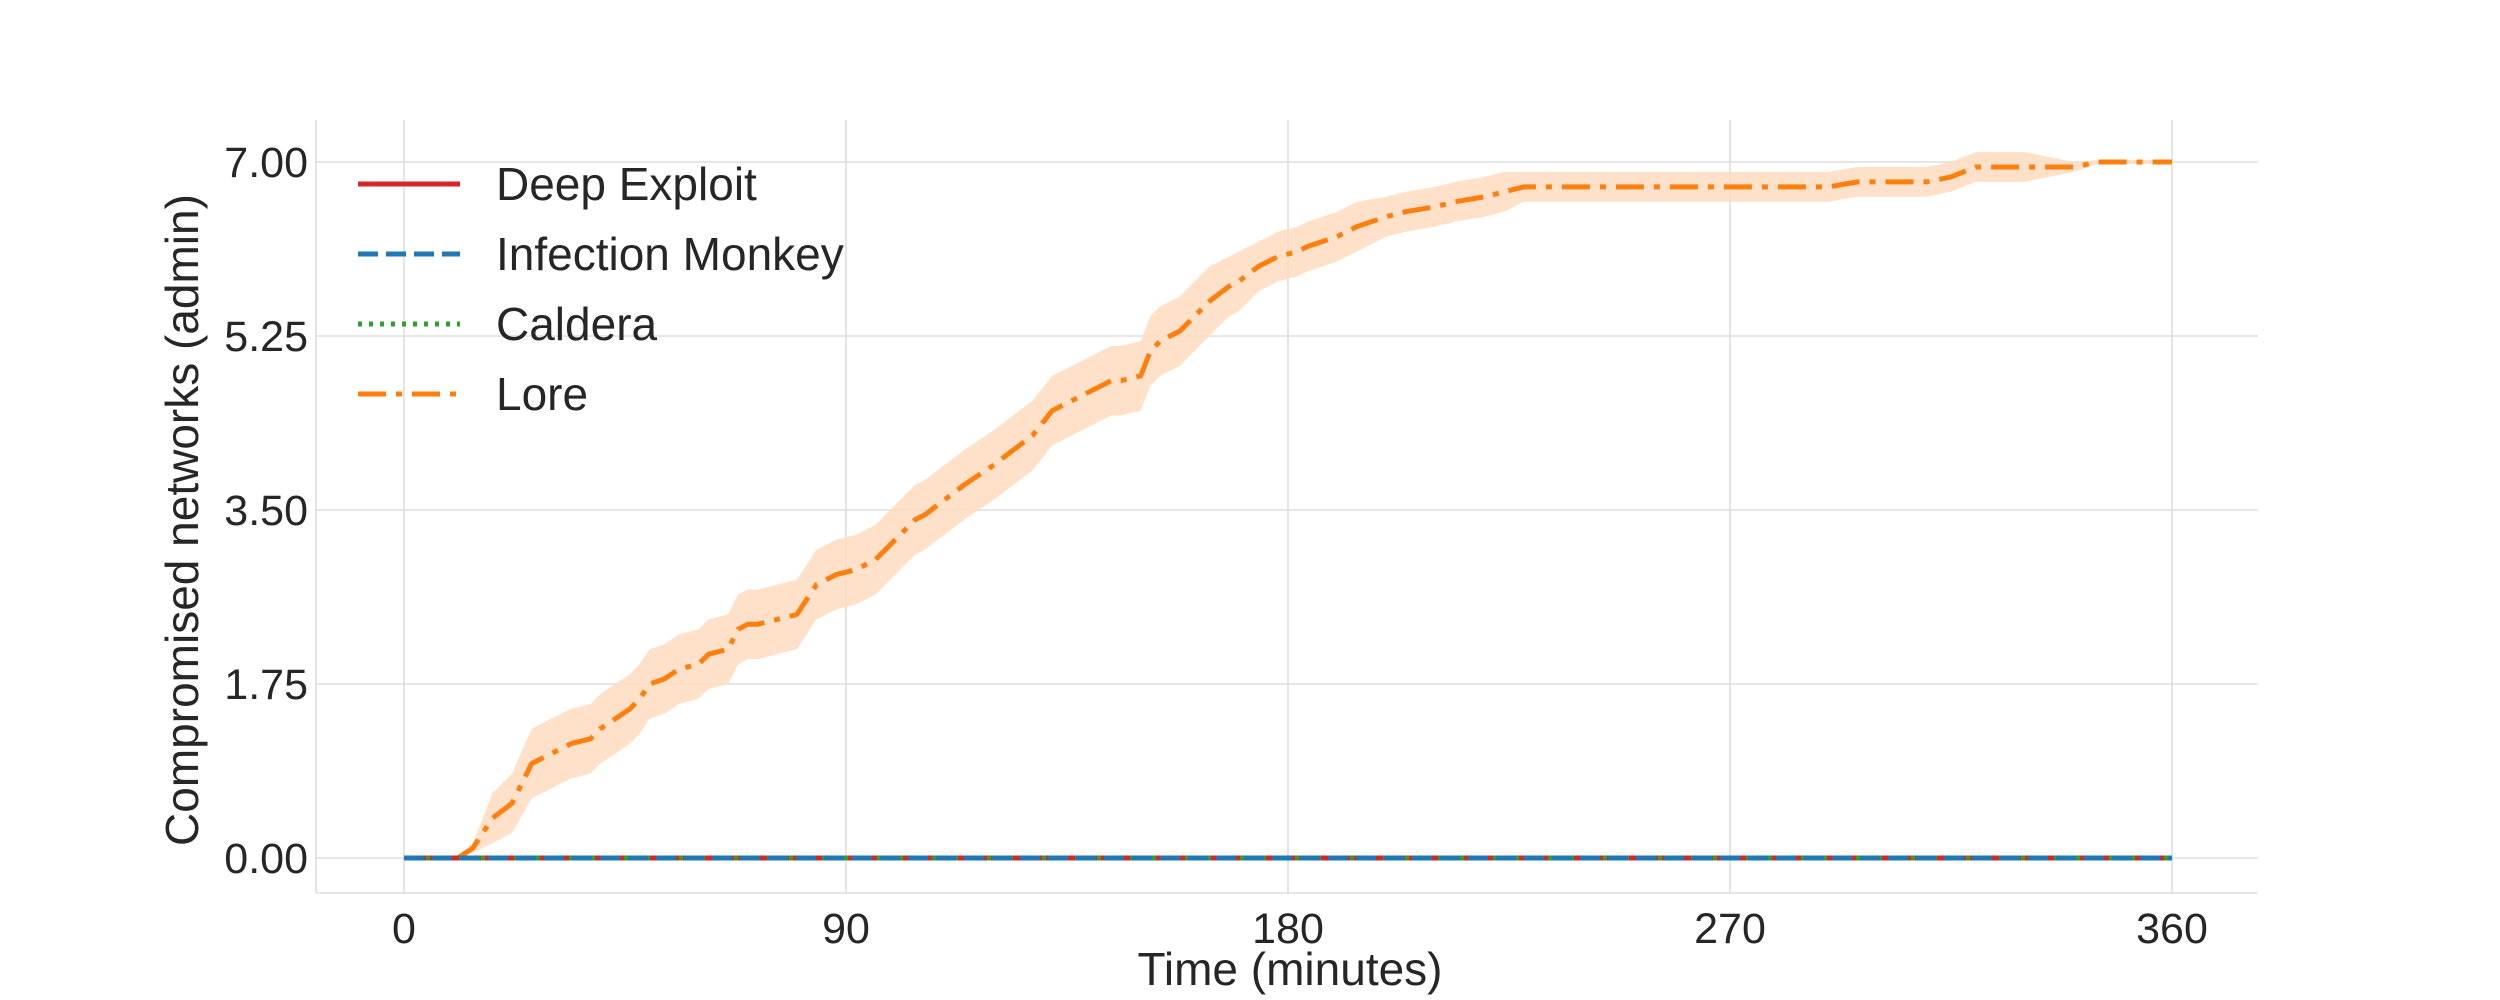 The height and width of the screenshot is (1000, 2500). I want to click on x-tick-label-0: 0, so click(404, 929).